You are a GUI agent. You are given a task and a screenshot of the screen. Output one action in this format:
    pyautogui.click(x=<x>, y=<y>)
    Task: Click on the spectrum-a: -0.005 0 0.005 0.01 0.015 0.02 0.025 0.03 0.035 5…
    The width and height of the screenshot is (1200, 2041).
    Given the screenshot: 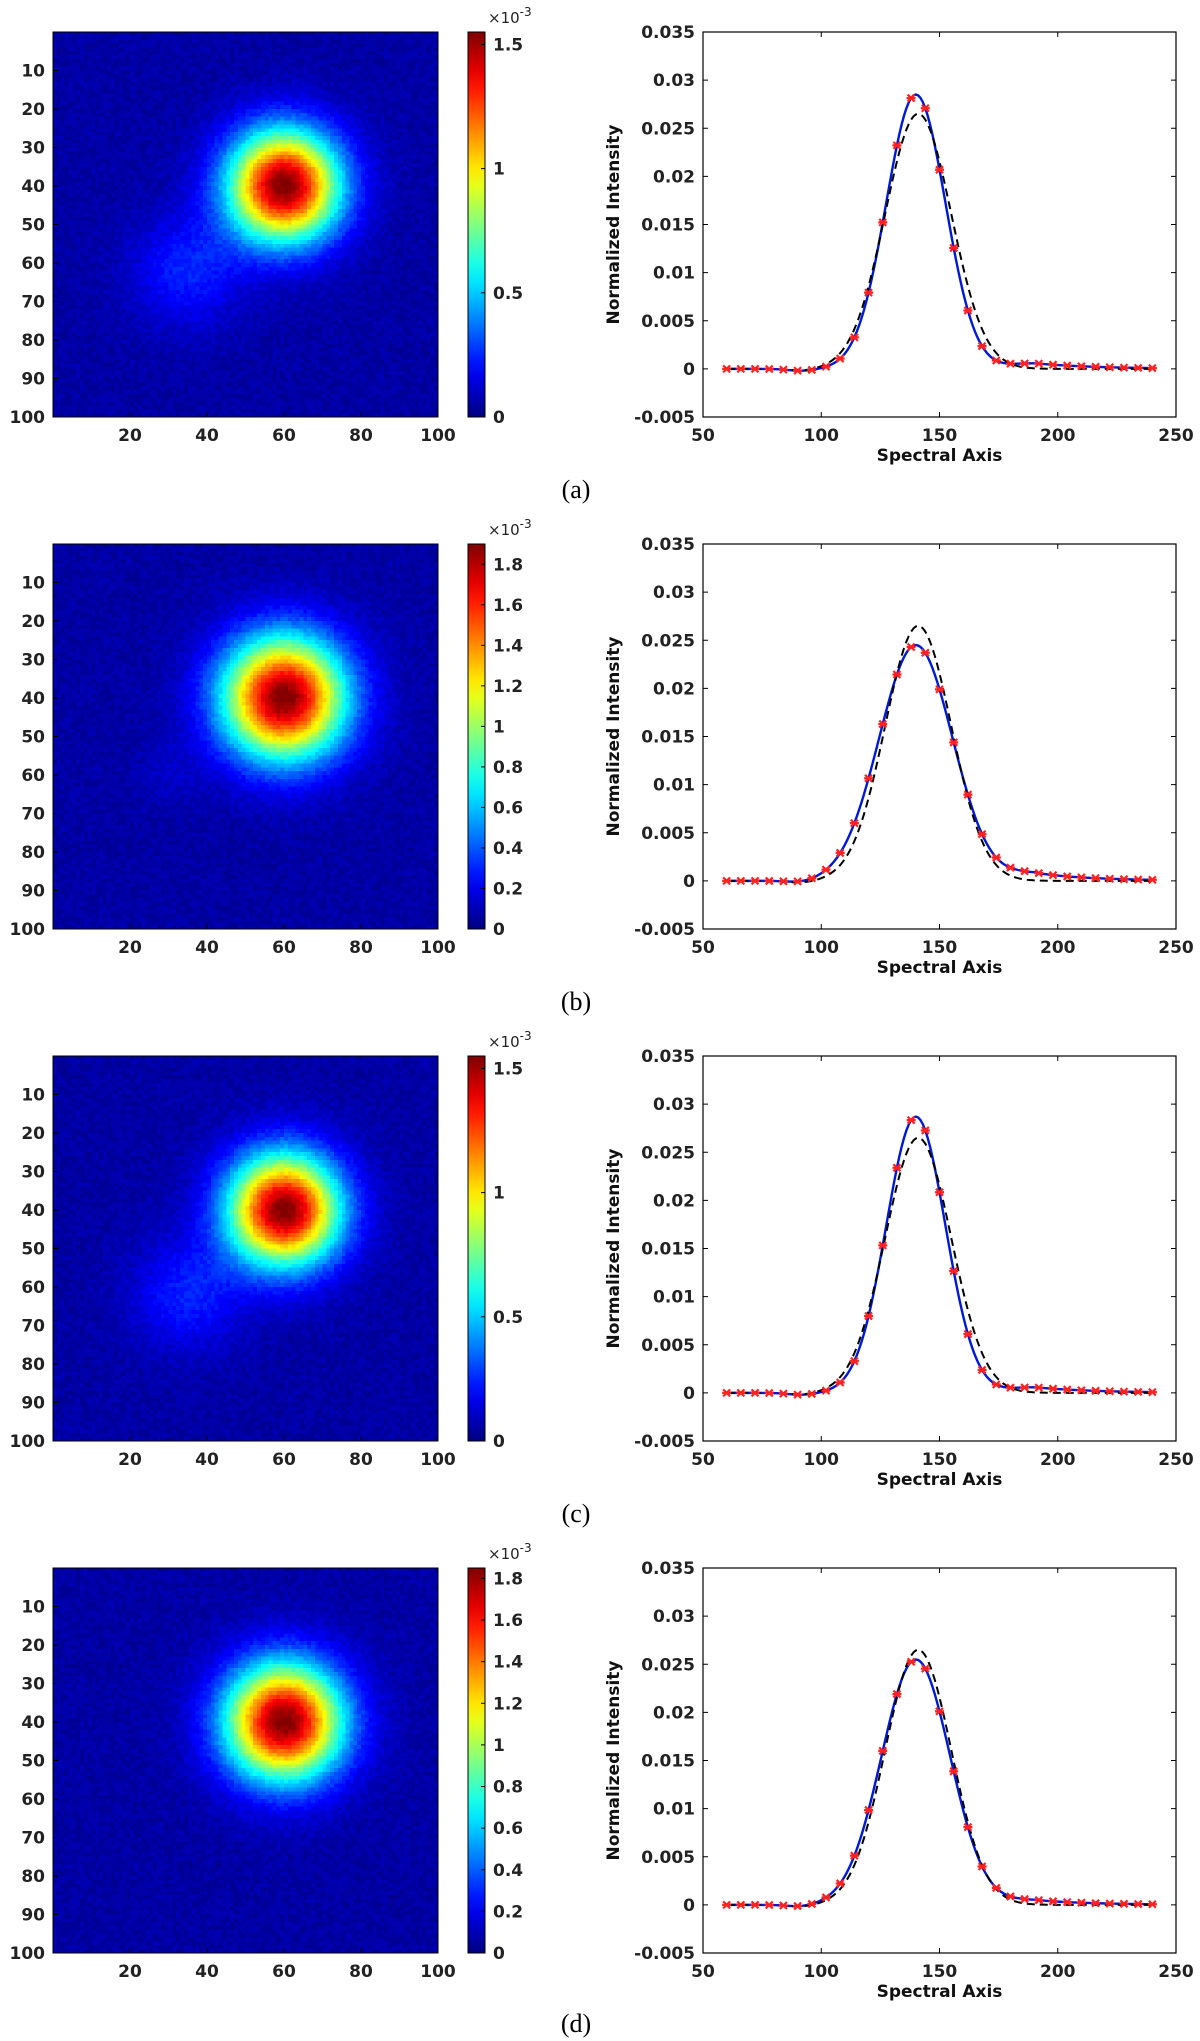 What is the action you would take?
    pyautogui.click(x=899, y=244)
    